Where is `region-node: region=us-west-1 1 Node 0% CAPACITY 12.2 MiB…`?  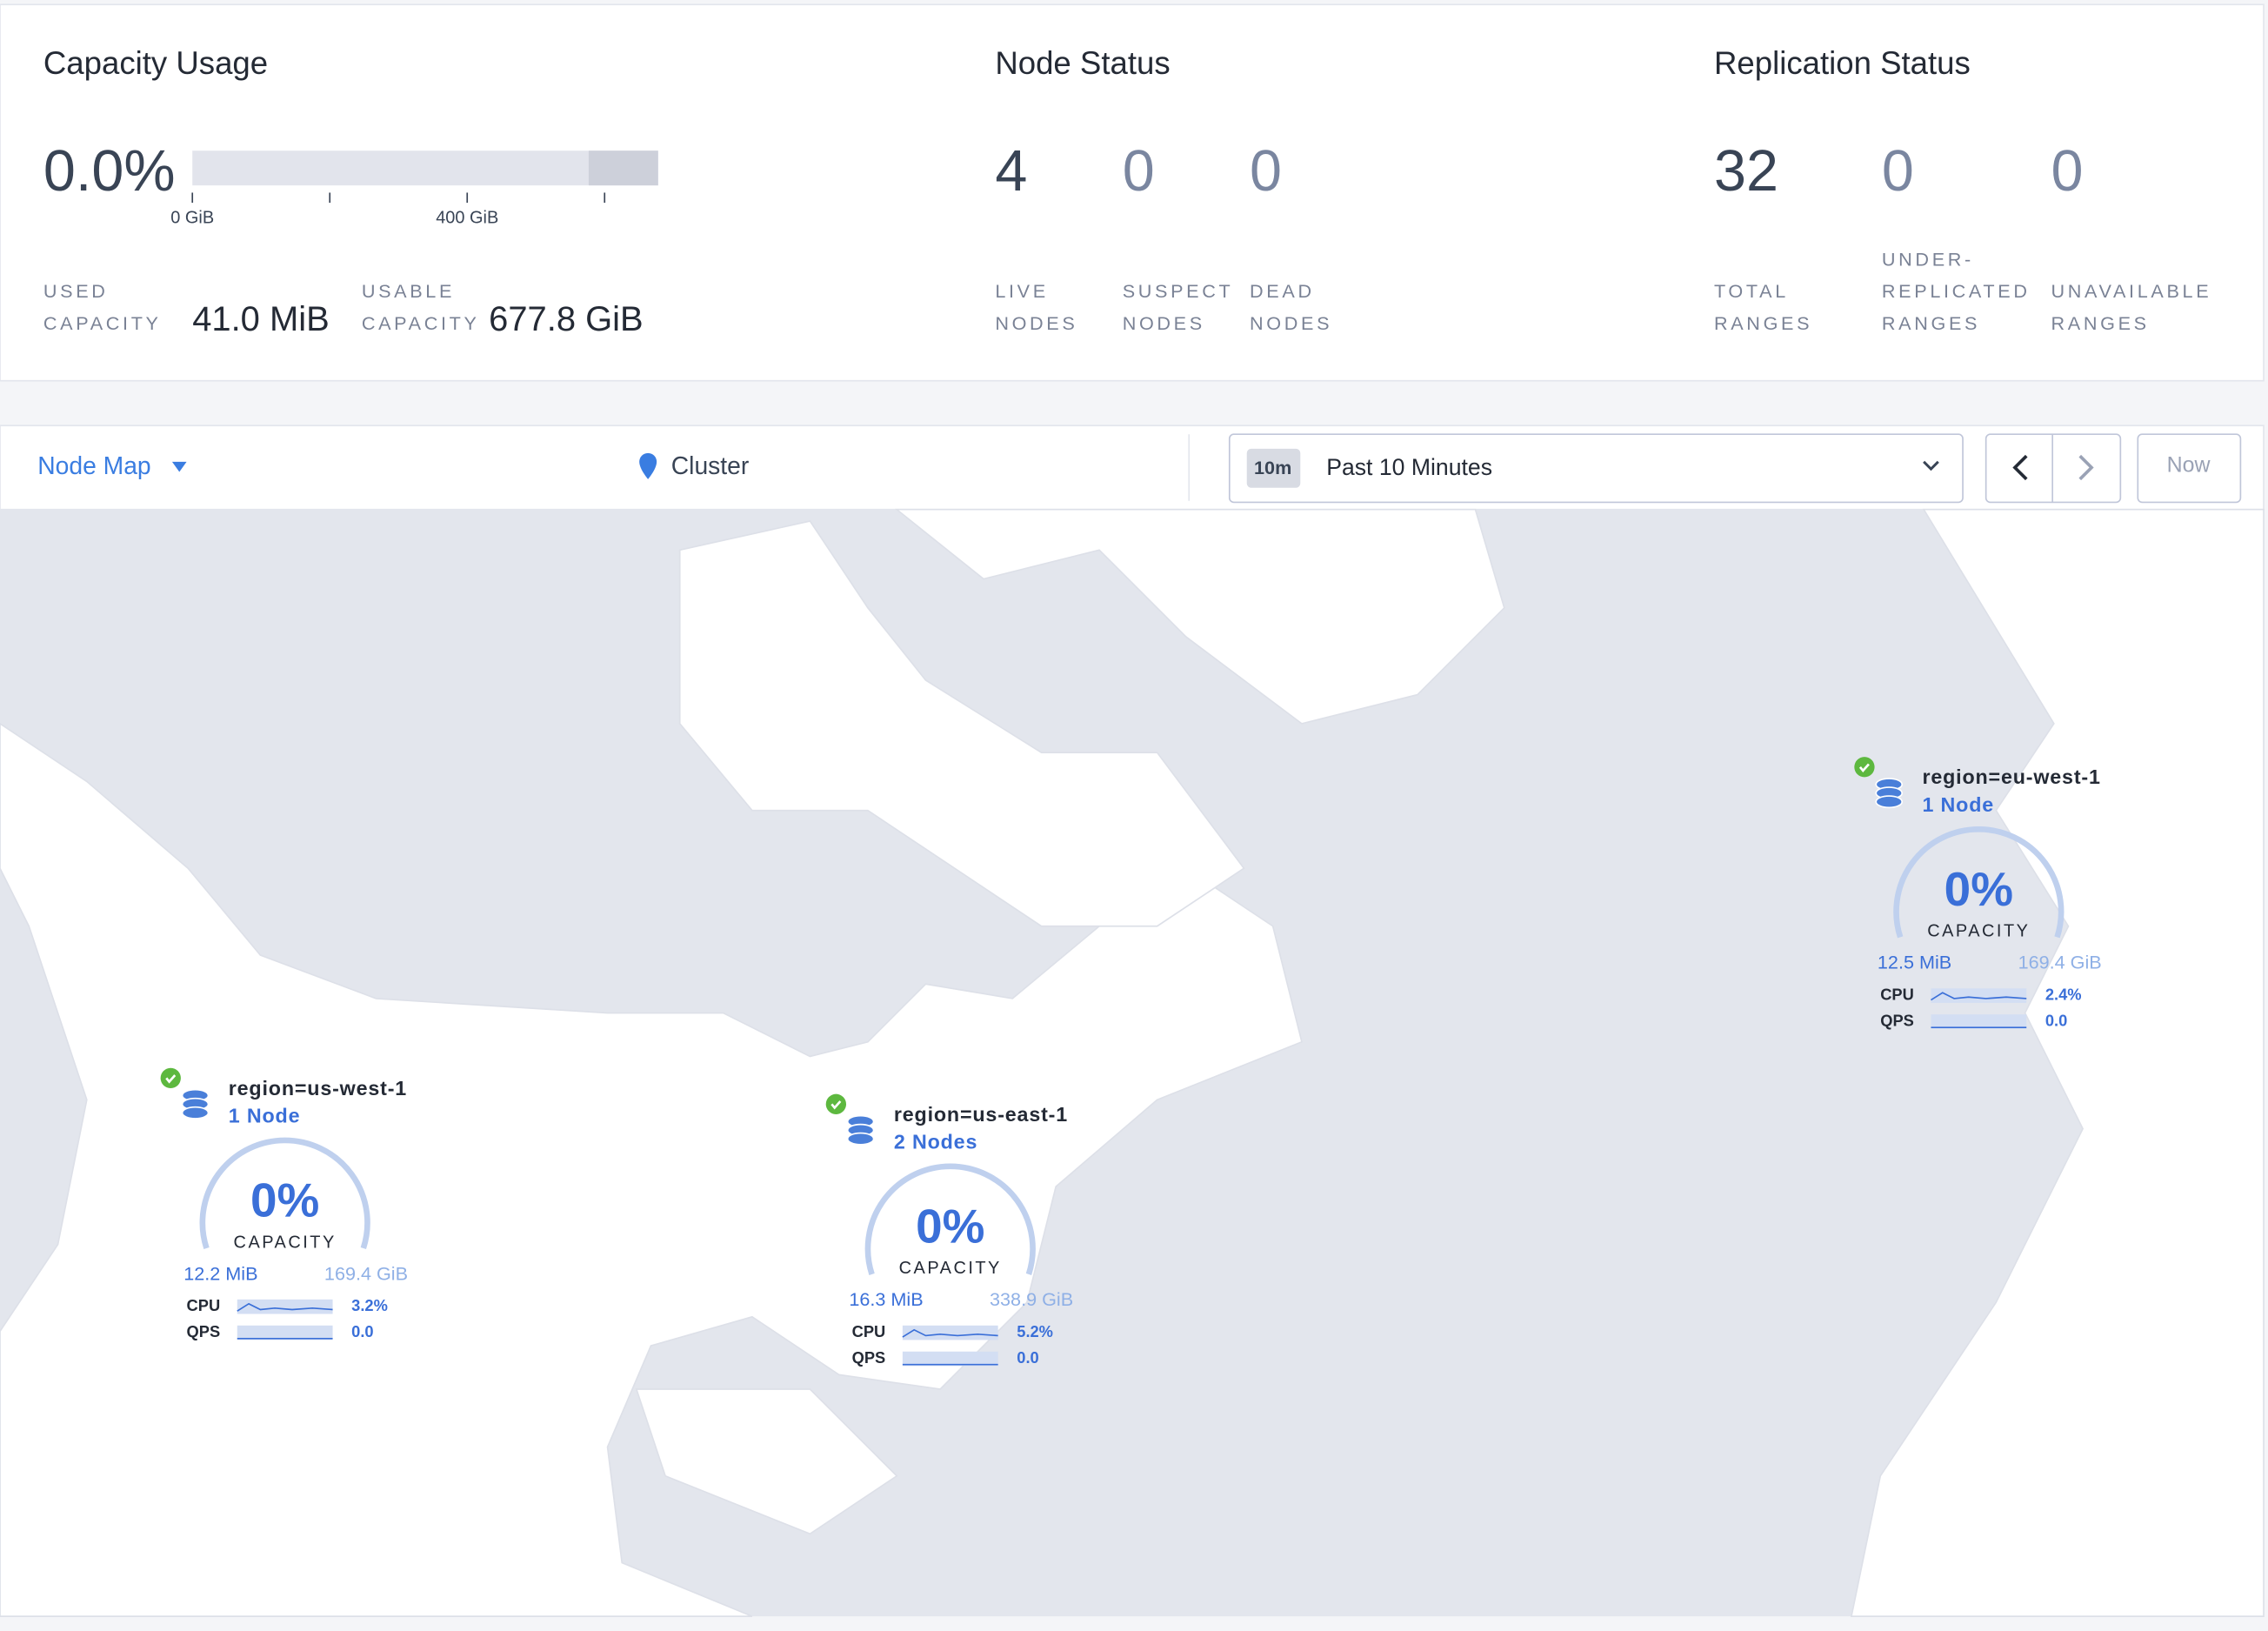 region-node: region=us-west-1 1 Node 0% CAPACITY 12.2 MiB… is located at coordinates (284, 1203).